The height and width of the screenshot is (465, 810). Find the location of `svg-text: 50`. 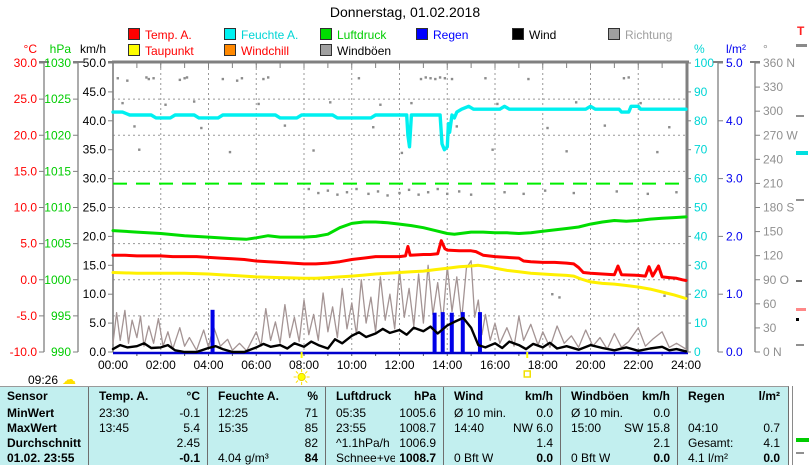

svg-text: 50 is located at coordinates (701, 208).